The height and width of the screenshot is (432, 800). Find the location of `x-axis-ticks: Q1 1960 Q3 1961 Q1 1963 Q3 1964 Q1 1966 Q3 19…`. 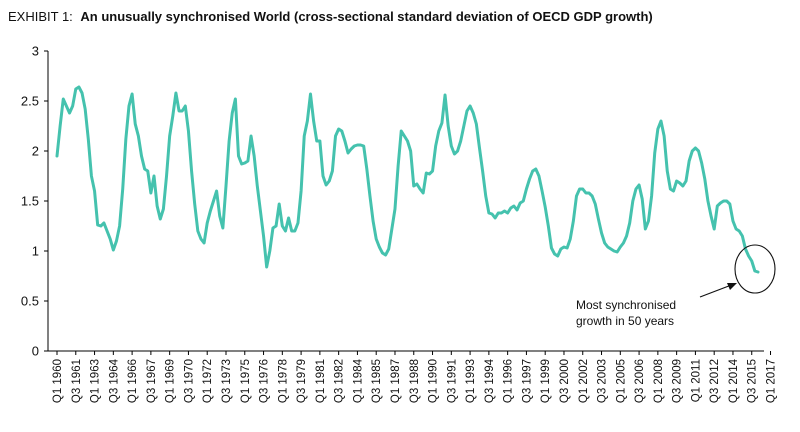

x-axis-ticks: Q1 1960 Q3 1961 Q1 1963 Q3 1964 Q1 1966 Q3 19… is located at coordinates (415, 377).